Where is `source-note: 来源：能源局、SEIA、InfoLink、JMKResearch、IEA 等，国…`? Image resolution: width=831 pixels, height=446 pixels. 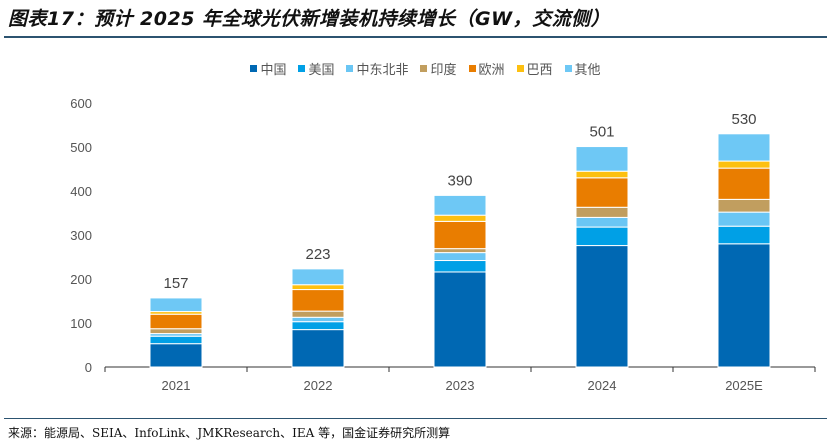
source-note: 来源：能源局、SEIA、InfoLink、JMKResearch、IEA 等，国… is located at coordinates (229, 433).